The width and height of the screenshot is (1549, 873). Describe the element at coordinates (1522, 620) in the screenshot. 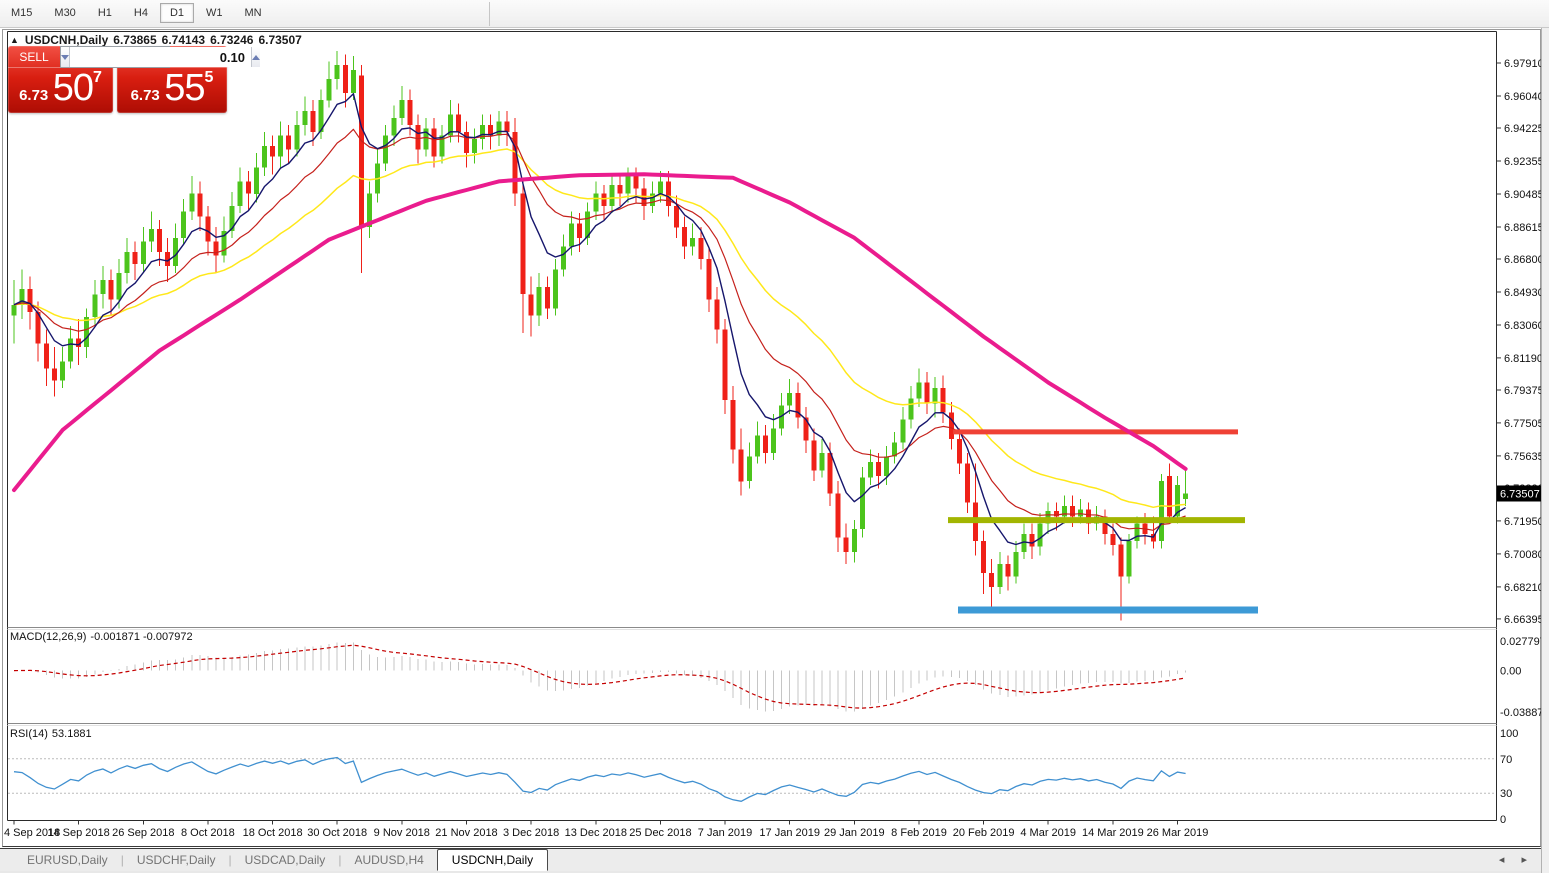

I see `svg-text: 6.66395` at that location.